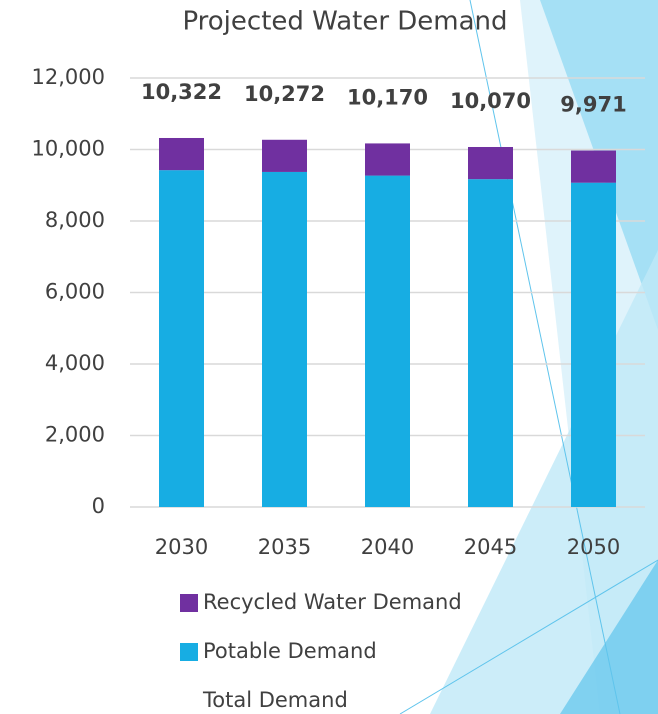 The width and height of the screenshot is (658, 714). Describe the element at coordinates (75, 220) in the screenshot. I see `y-tick-label: 8,000` at that location.